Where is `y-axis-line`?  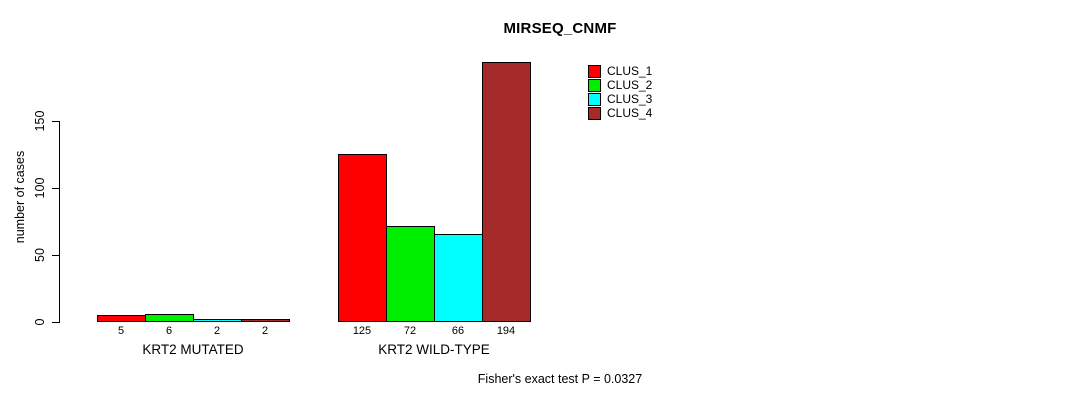 y-axis-line is located at coordinates (59, 222).